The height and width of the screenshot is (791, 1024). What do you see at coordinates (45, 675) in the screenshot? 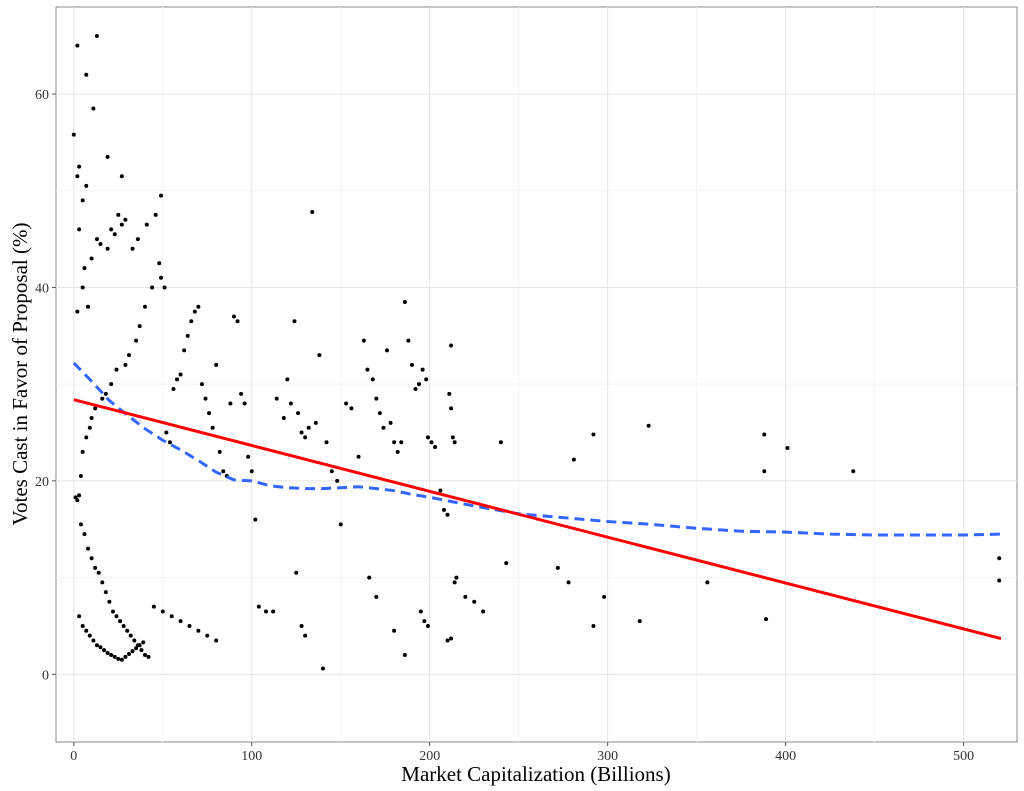
I see `y-tick-label: 0` at bounding box center [45, 675].